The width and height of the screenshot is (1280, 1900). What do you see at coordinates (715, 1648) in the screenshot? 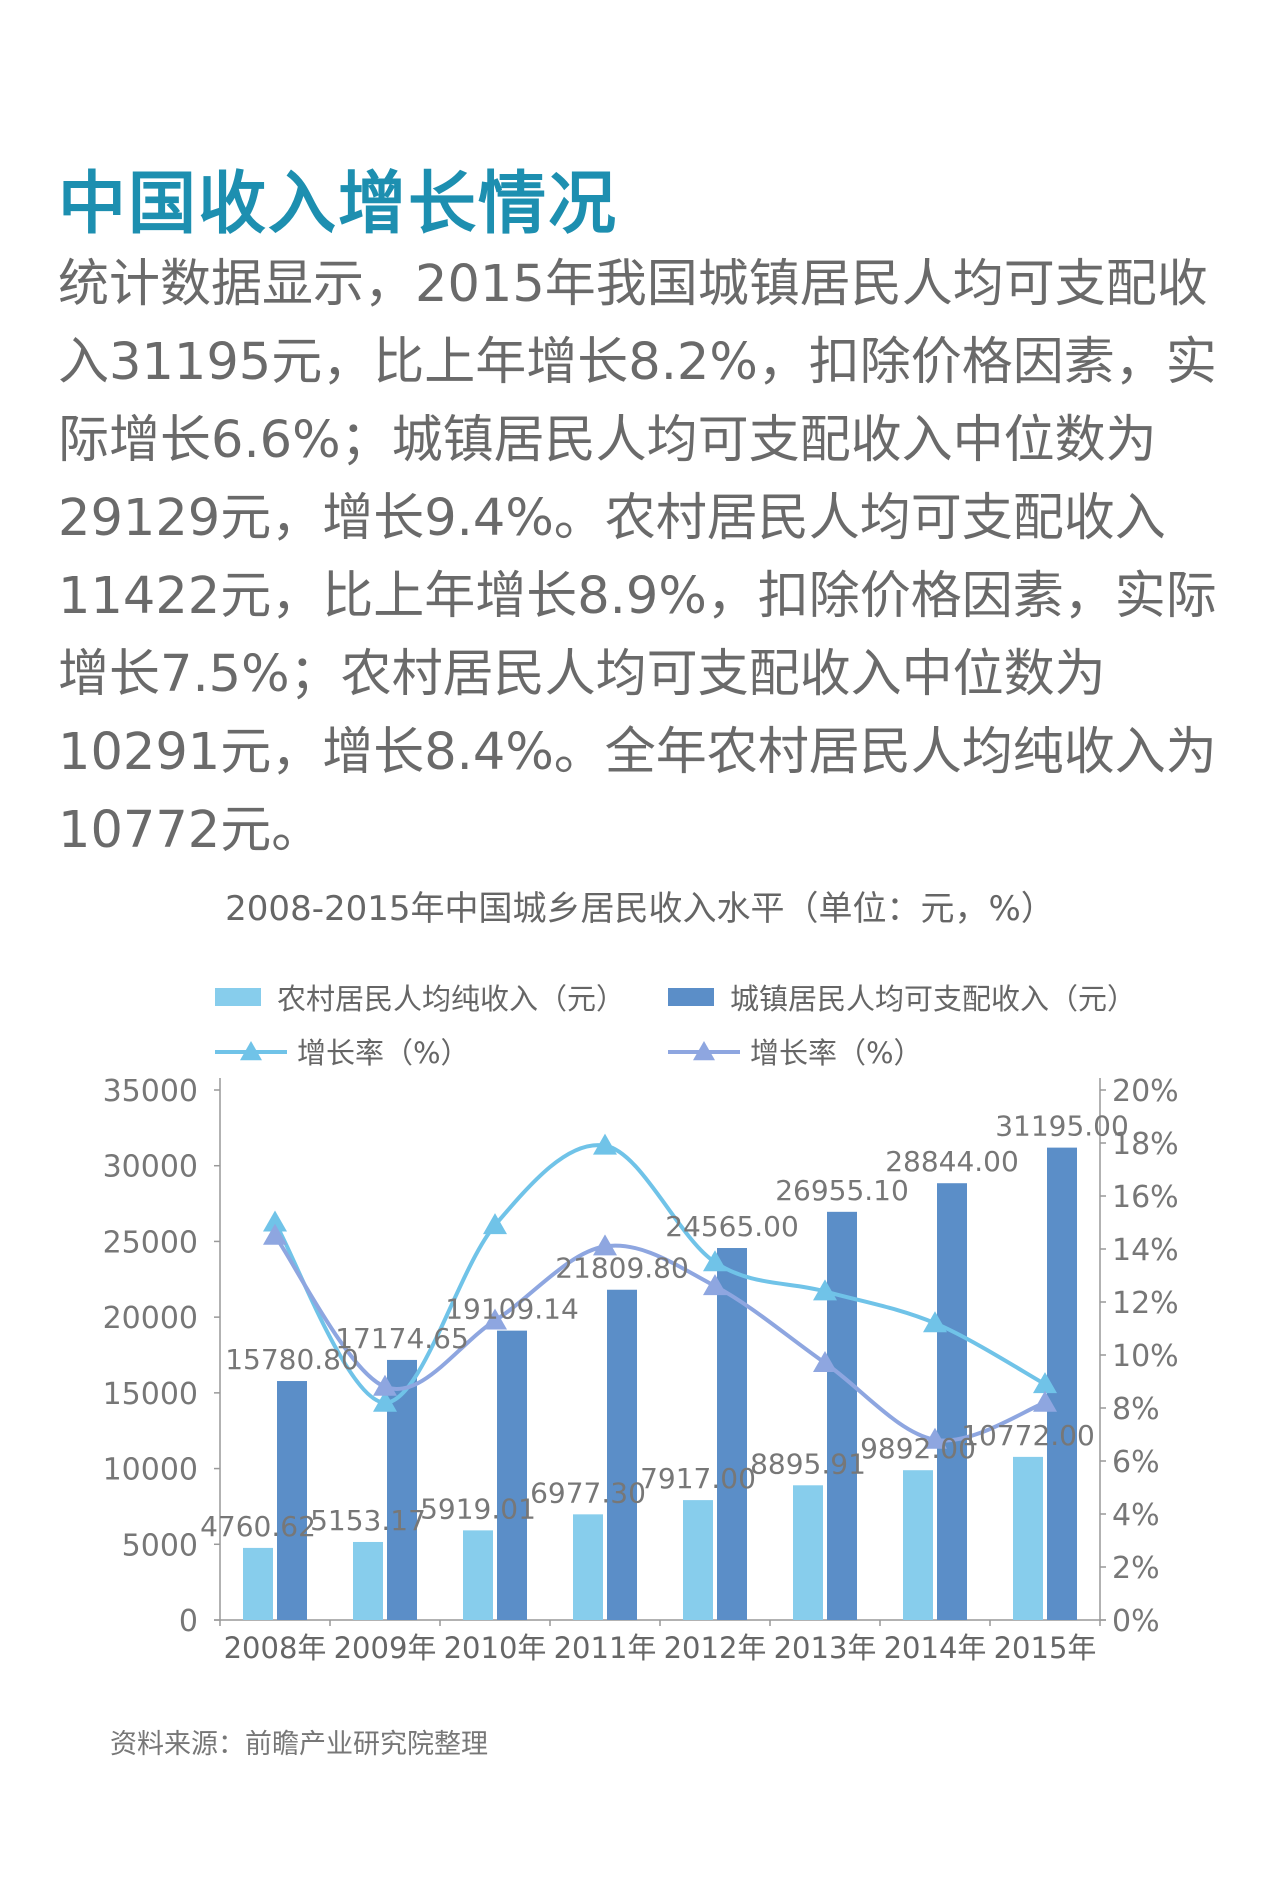
I see `x-tick-label: 2012年` at bounding box center [715, 1648].